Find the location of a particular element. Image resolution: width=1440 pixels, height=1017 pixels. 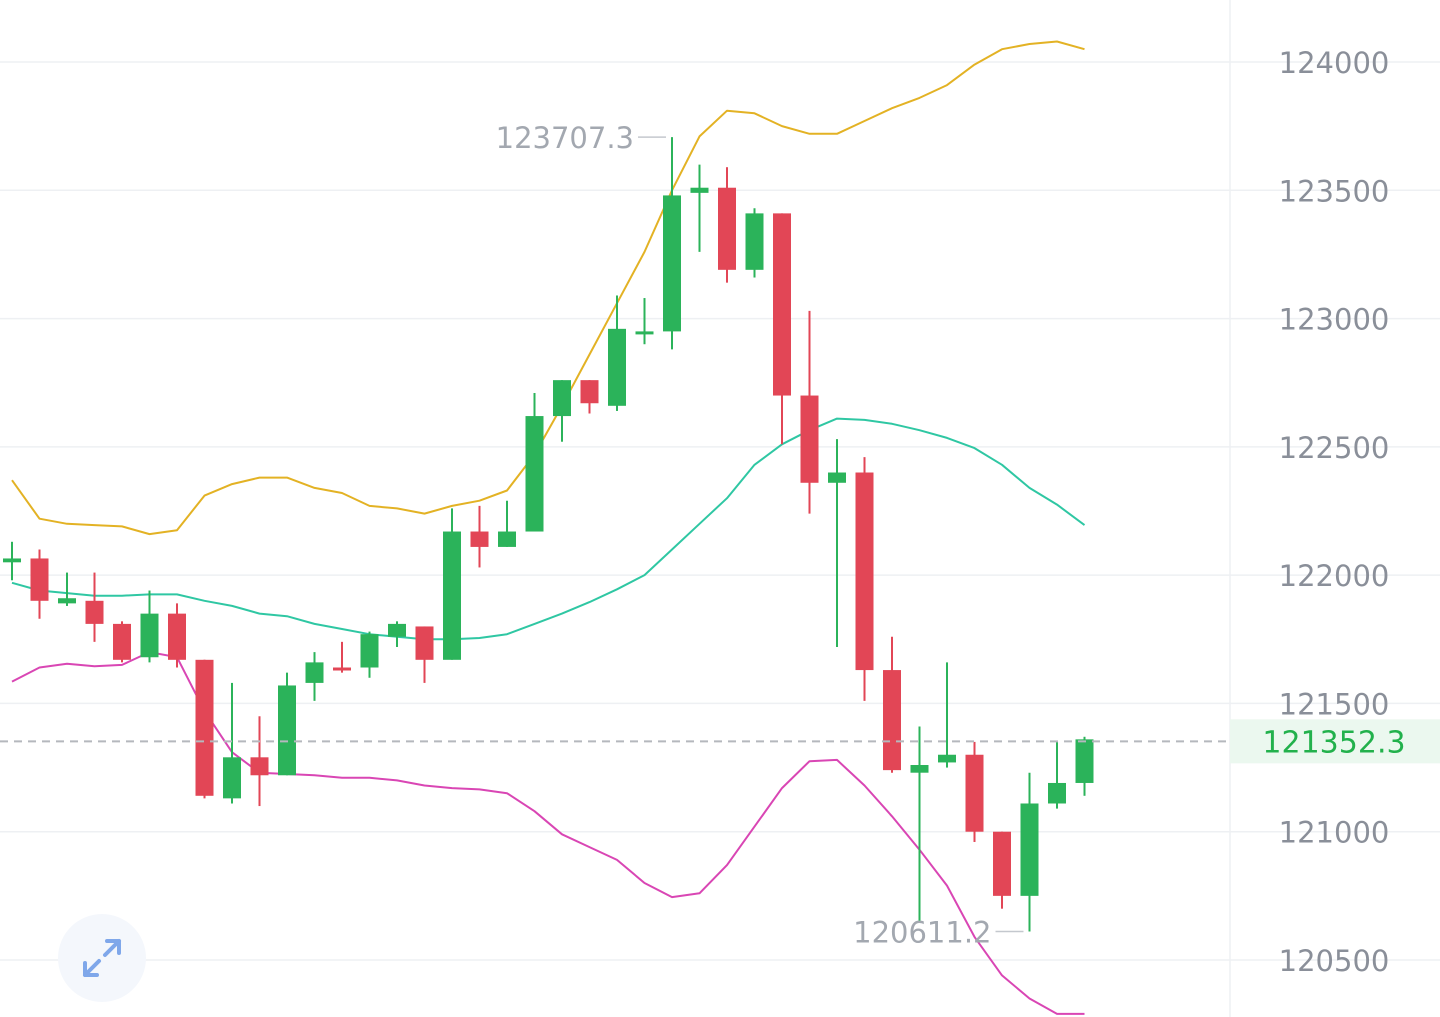

y-tick-label: 121500 is located at coordinates (1334, 704).